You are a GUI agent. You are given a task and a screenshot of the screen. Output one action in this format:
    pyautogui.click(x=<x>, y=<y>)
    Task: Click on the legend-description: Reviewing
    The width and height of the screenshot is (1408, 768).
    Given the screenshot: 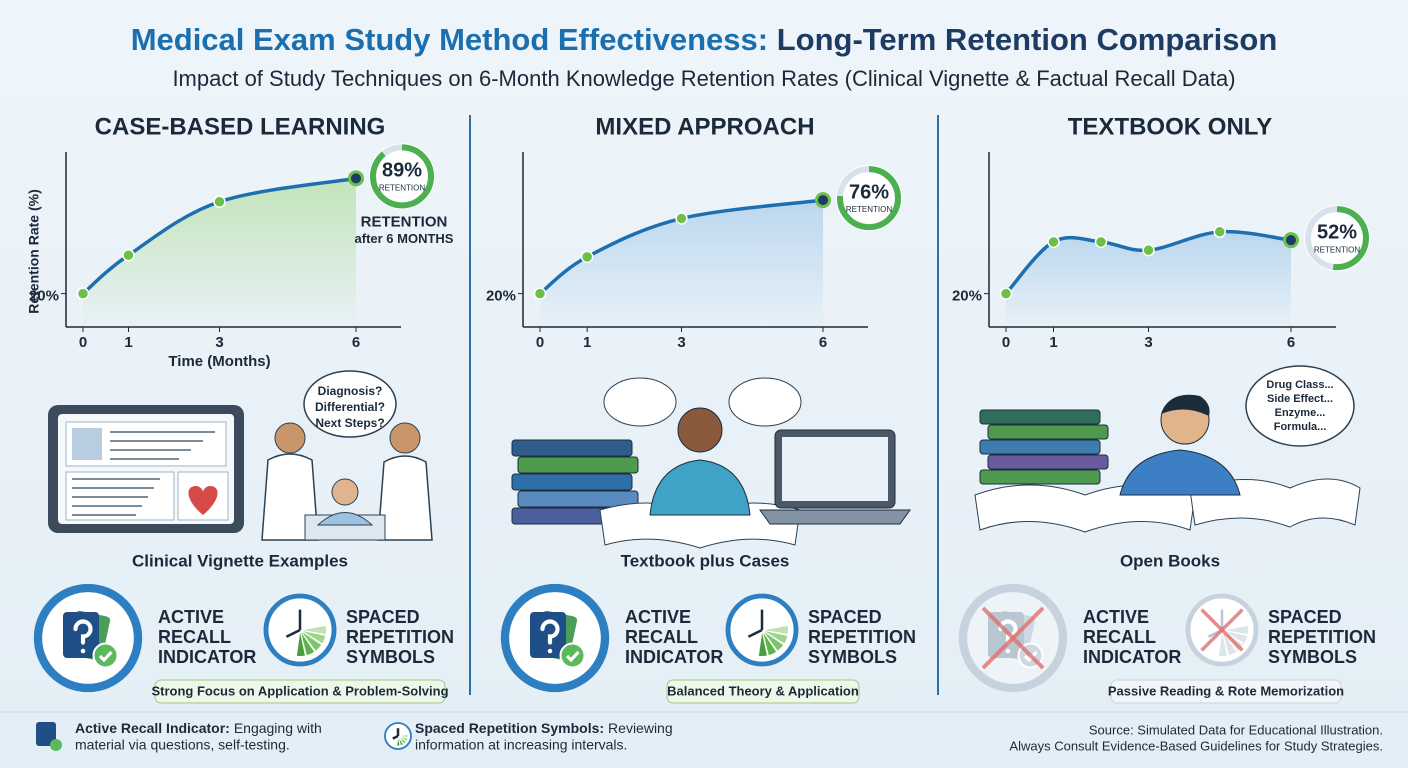 What is the action you would take?
    pyautogui.click(x=640, y=728)
    